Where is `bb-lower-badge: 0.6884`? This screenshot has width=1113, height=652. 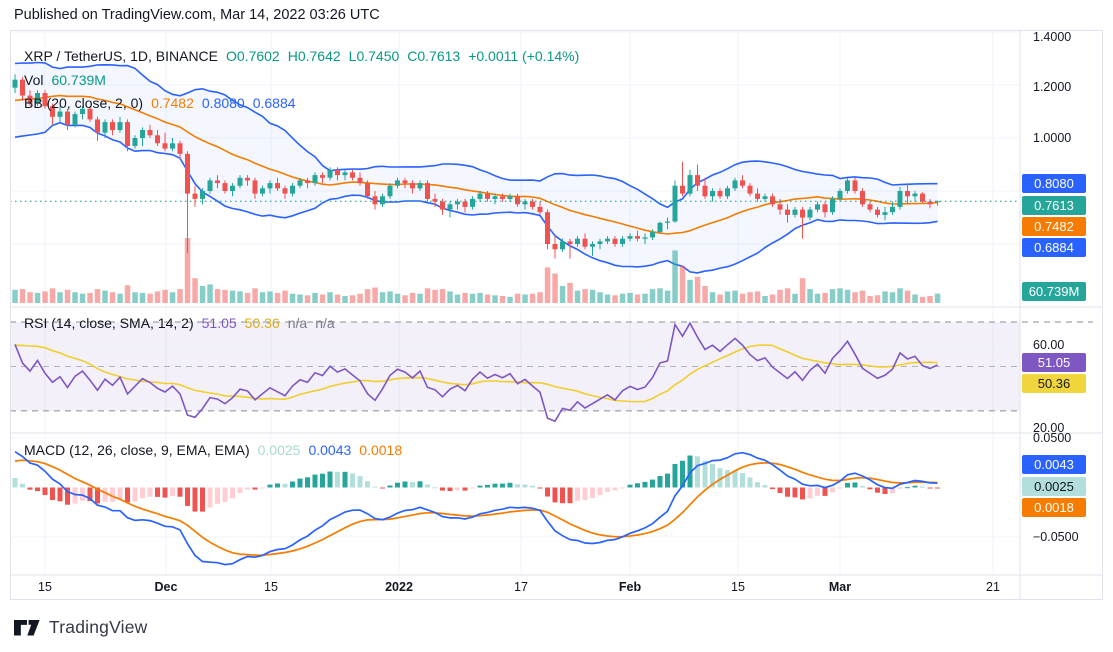 bb-lower-badge: 0.6884 is located at coordinates (1054, 247).